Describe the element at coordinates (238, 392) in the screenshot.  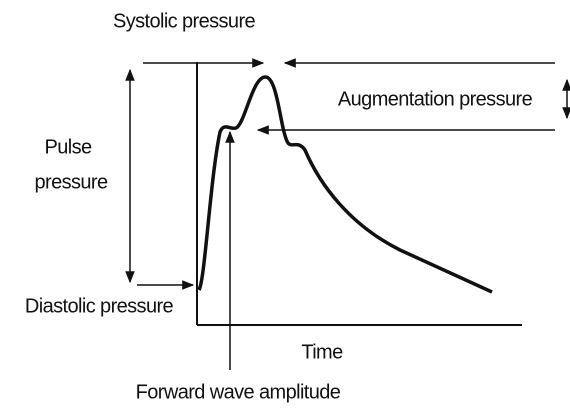
I see `forward-wave-label: Forward wave amplitude` at that location.